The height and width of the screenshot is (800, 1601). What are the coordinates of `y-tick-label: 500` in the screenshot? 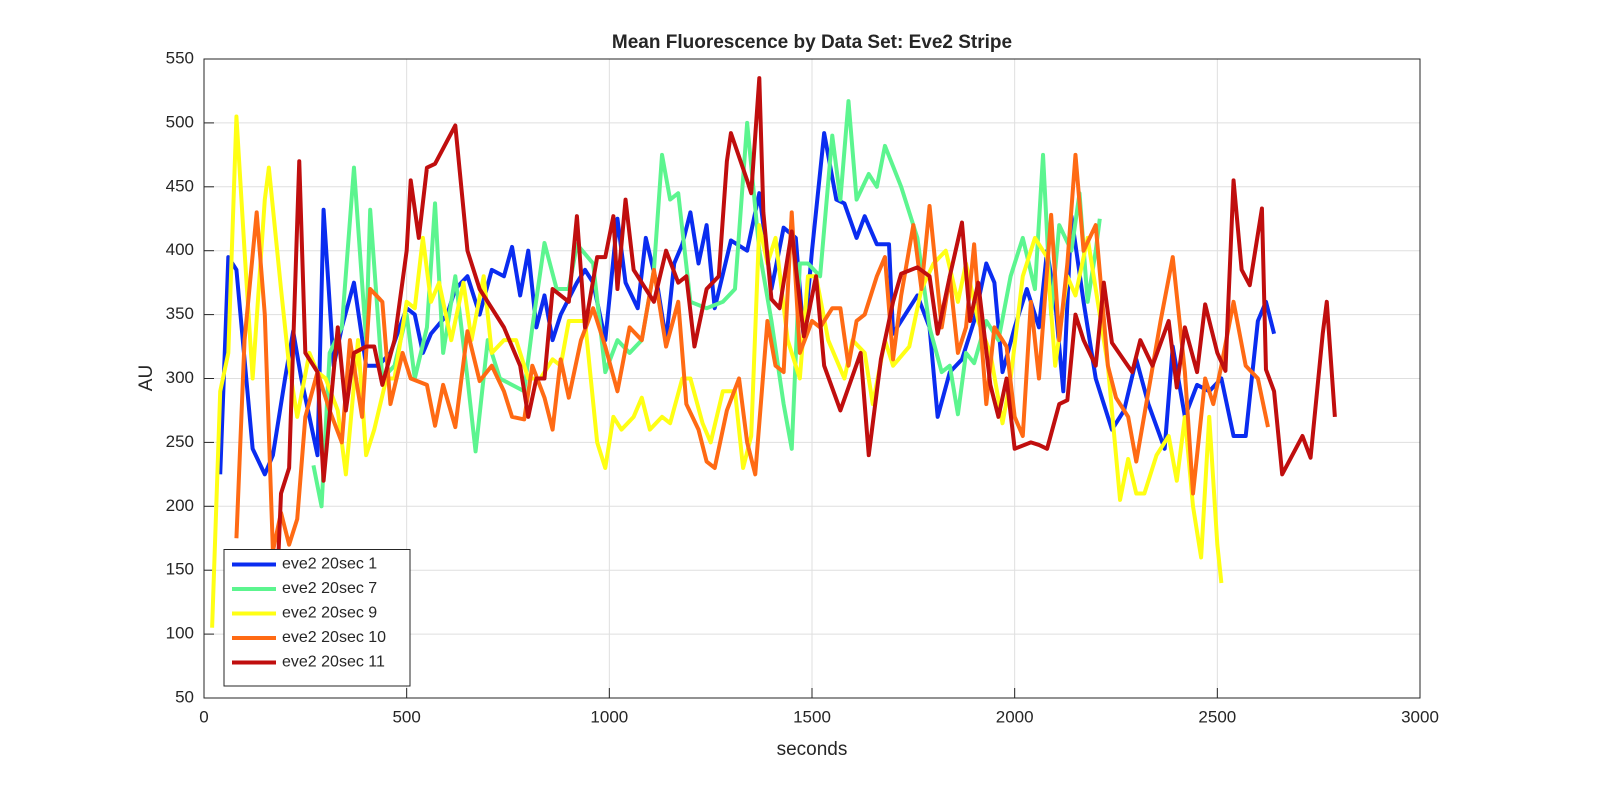 It's located at (180, 121).